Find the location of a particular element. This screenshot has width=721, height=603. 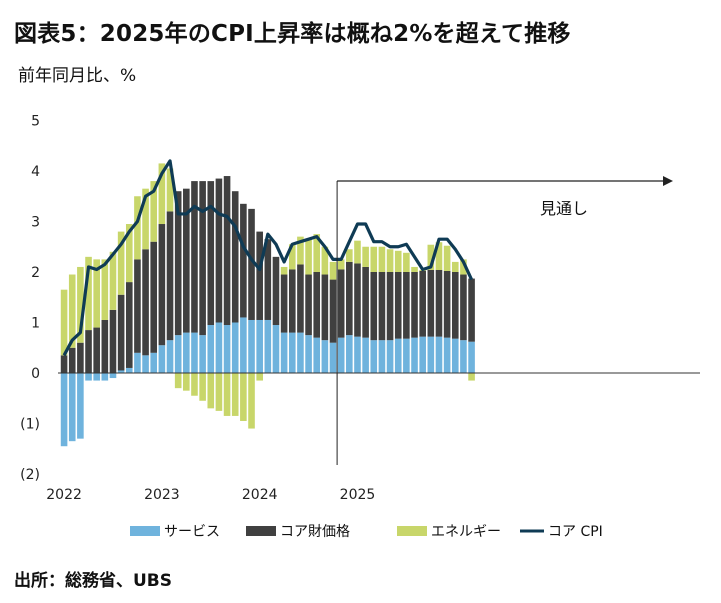

y-tick-label: 5 is located at coordinates (35, 122).